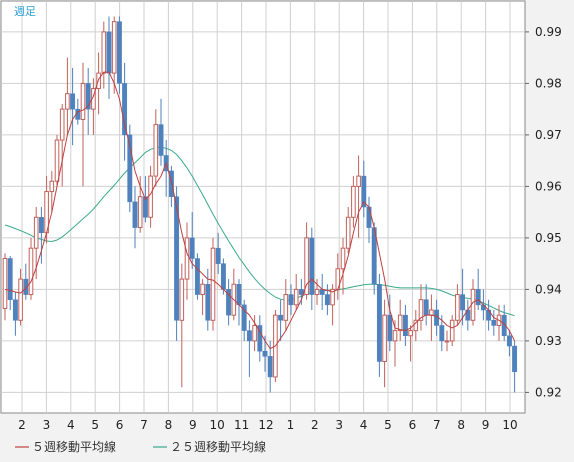 The image size is (574, 462). What do you see at coordinates (120, 425) in the screenshot?
I see `x-tick-label: 6` at bounding box center [120, 425].